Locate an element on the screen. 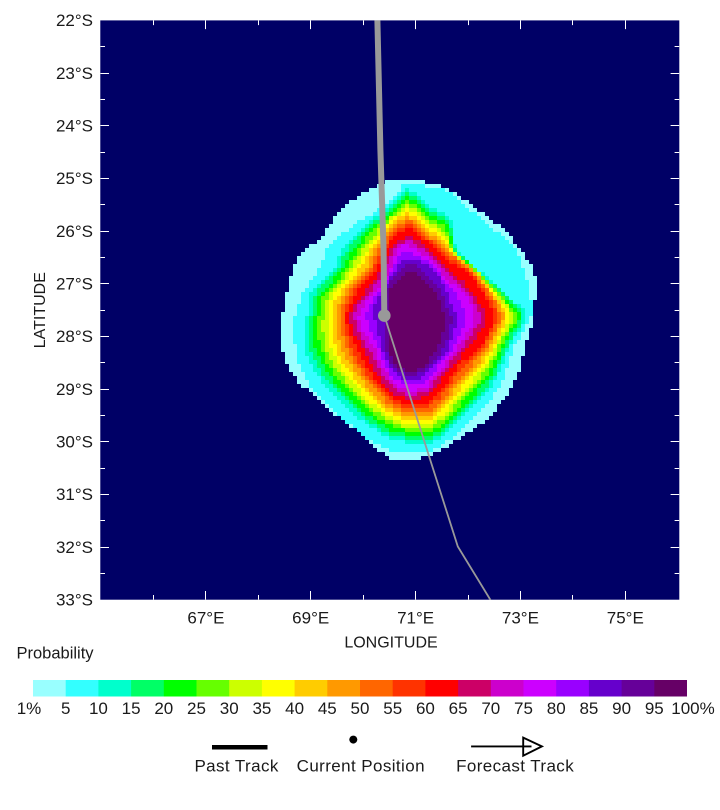  svg-text: 40 is located at coordinates (294, 708).